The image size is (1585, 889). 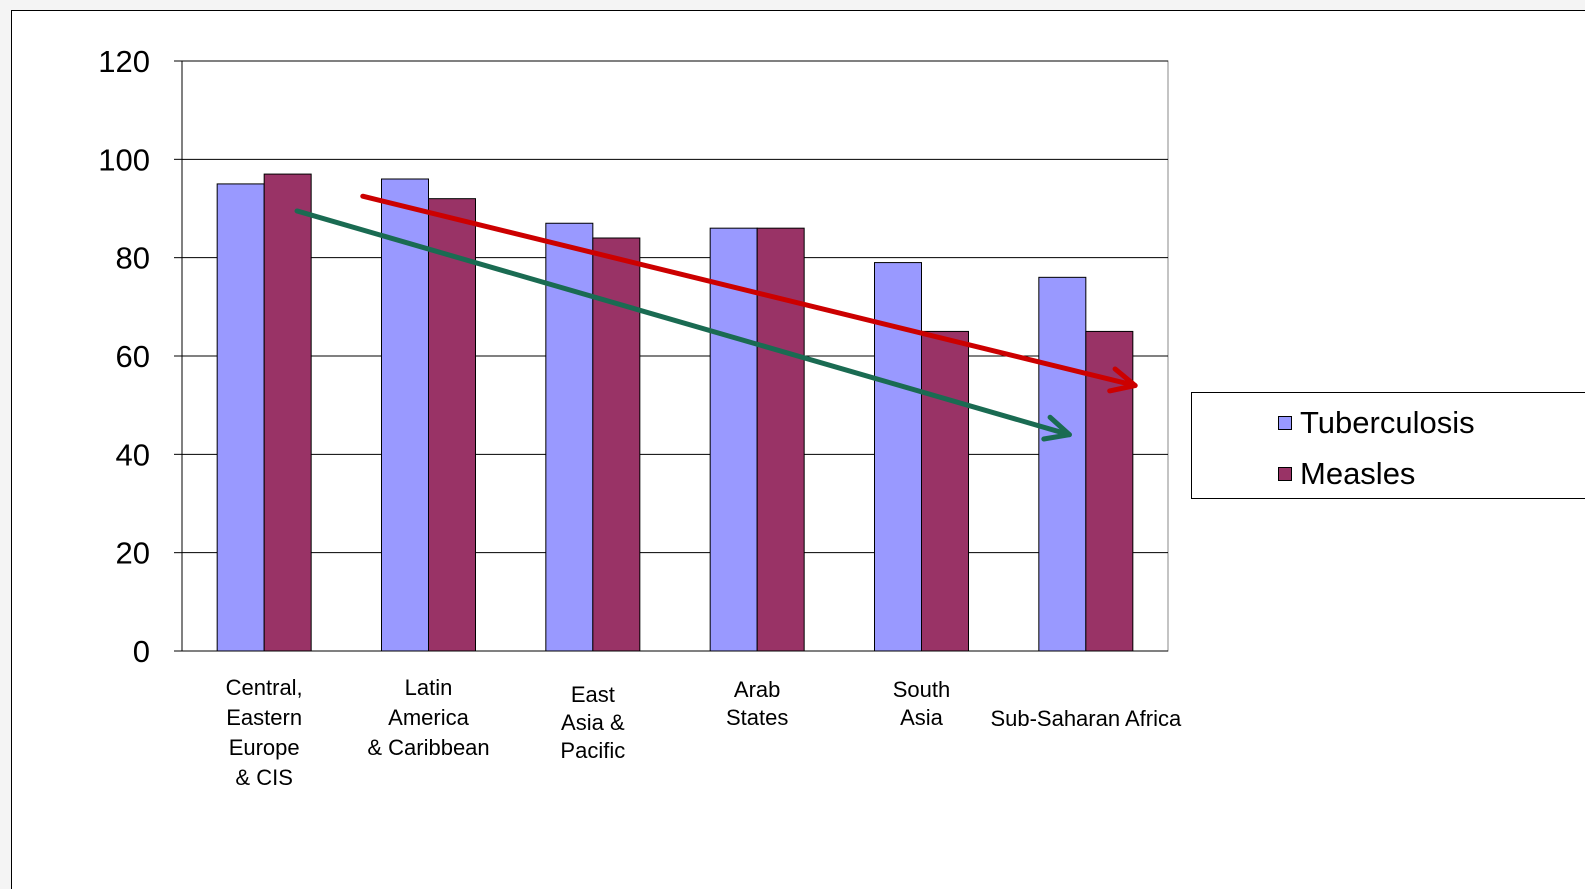 What do you see at coordinates (133, 356) in the screenshot?
I see `y-tick-label: 60` at bounding box center [133, 356].